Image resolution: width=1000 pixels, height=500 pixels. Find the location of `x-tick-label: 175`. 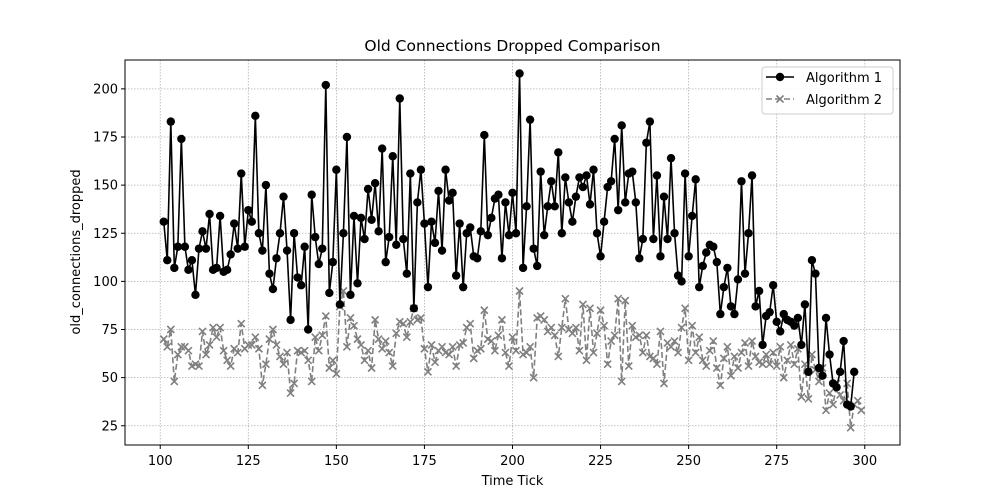

x-tick-label: 175 is located at coordinates (424, 461).